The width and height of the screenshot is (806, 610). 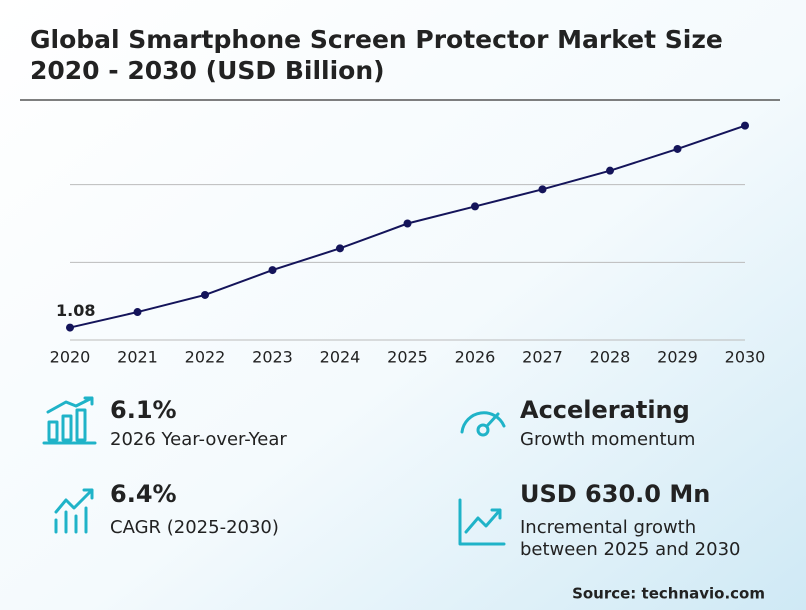 I want to click on stat-label: Growth momentum, so click(x=607, y=439).